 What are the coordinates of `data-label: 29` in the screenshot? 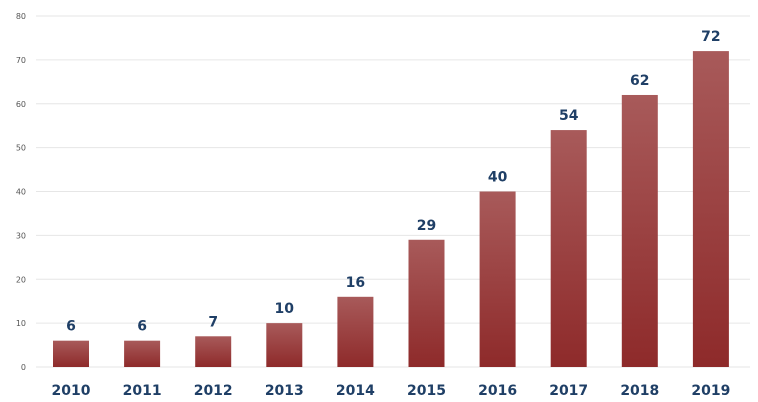 It's located at (426, 226).